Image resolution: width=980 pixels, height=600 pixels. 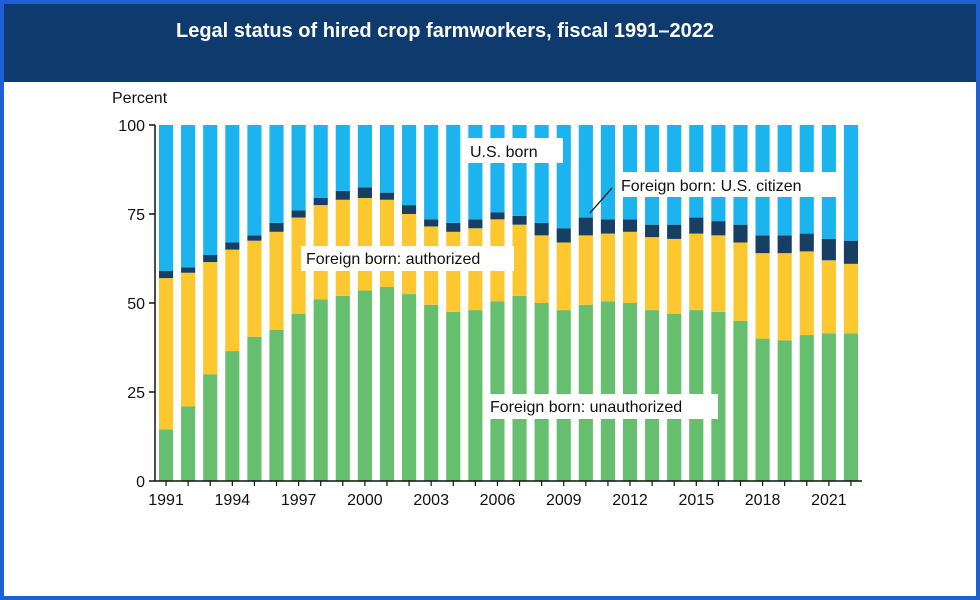 I want to click on bar-citizen-2010, so click(x=585, y=226).